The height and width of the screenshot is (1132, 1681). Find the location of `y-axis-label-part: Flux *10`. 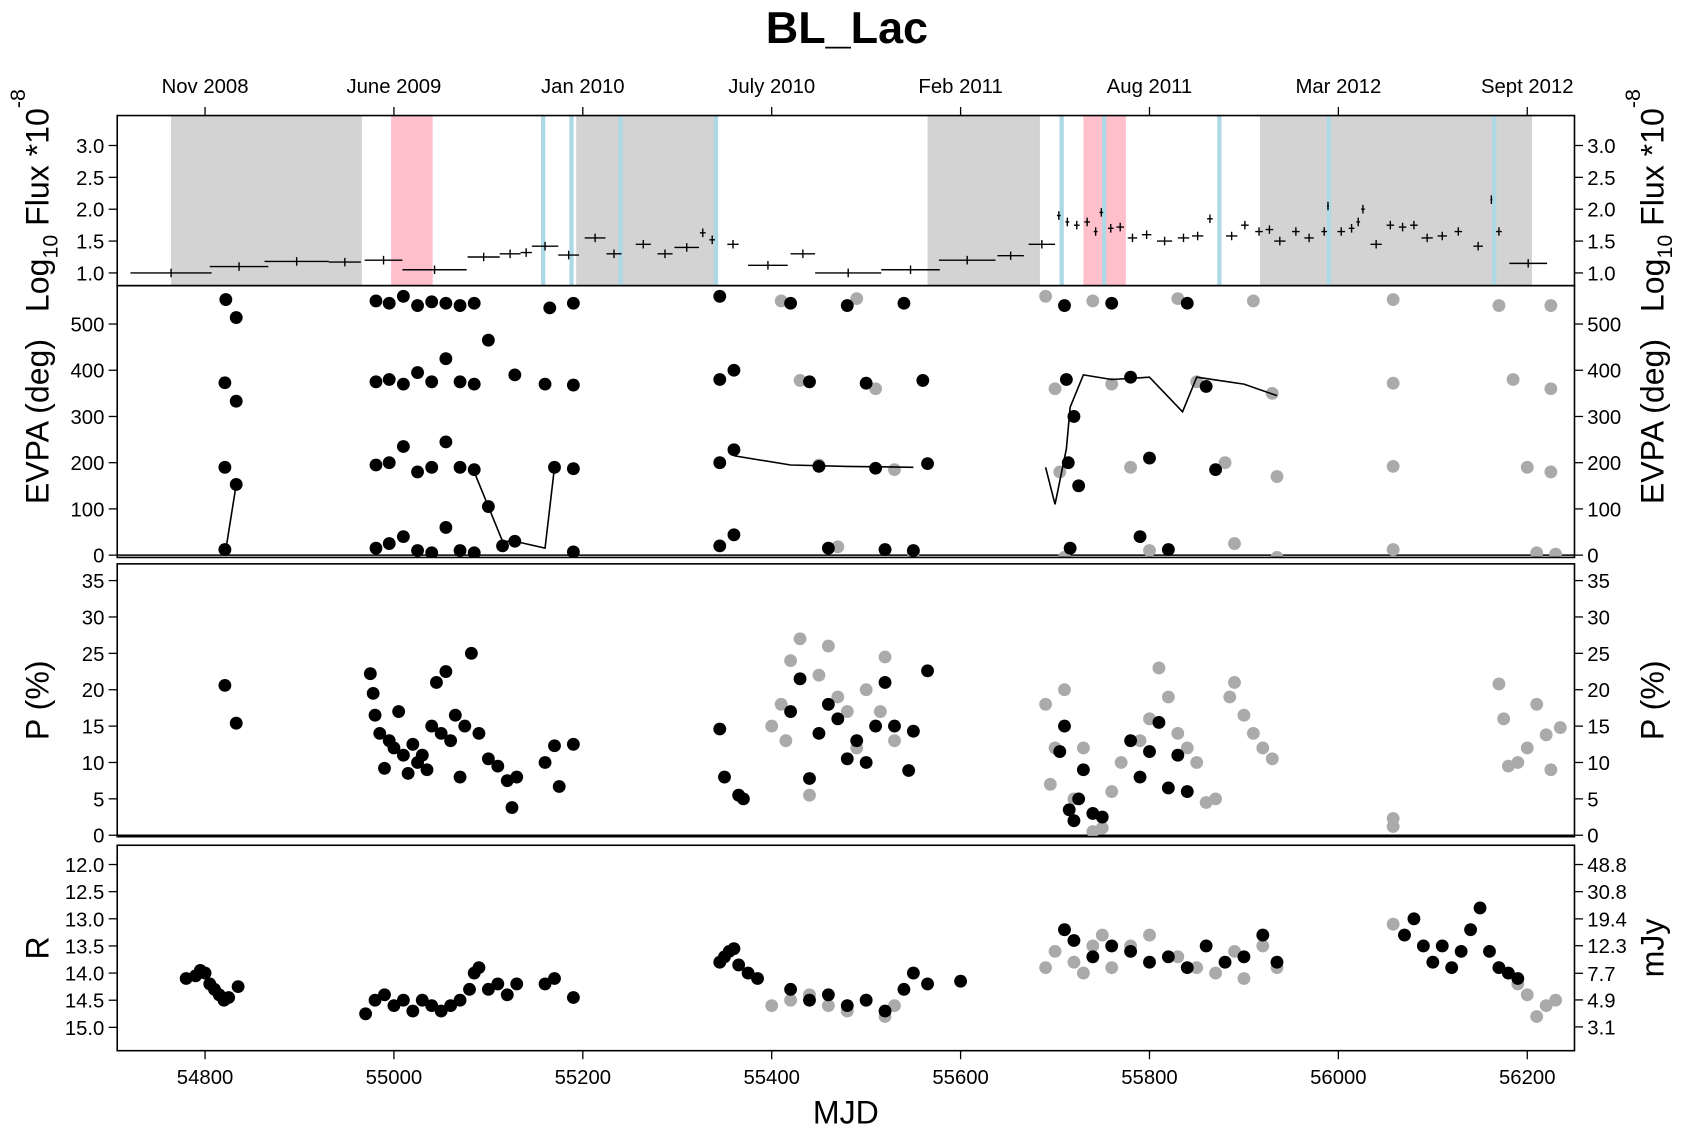

y-axis-label-part: Flux *10 is located at coordinates (1652, 171).